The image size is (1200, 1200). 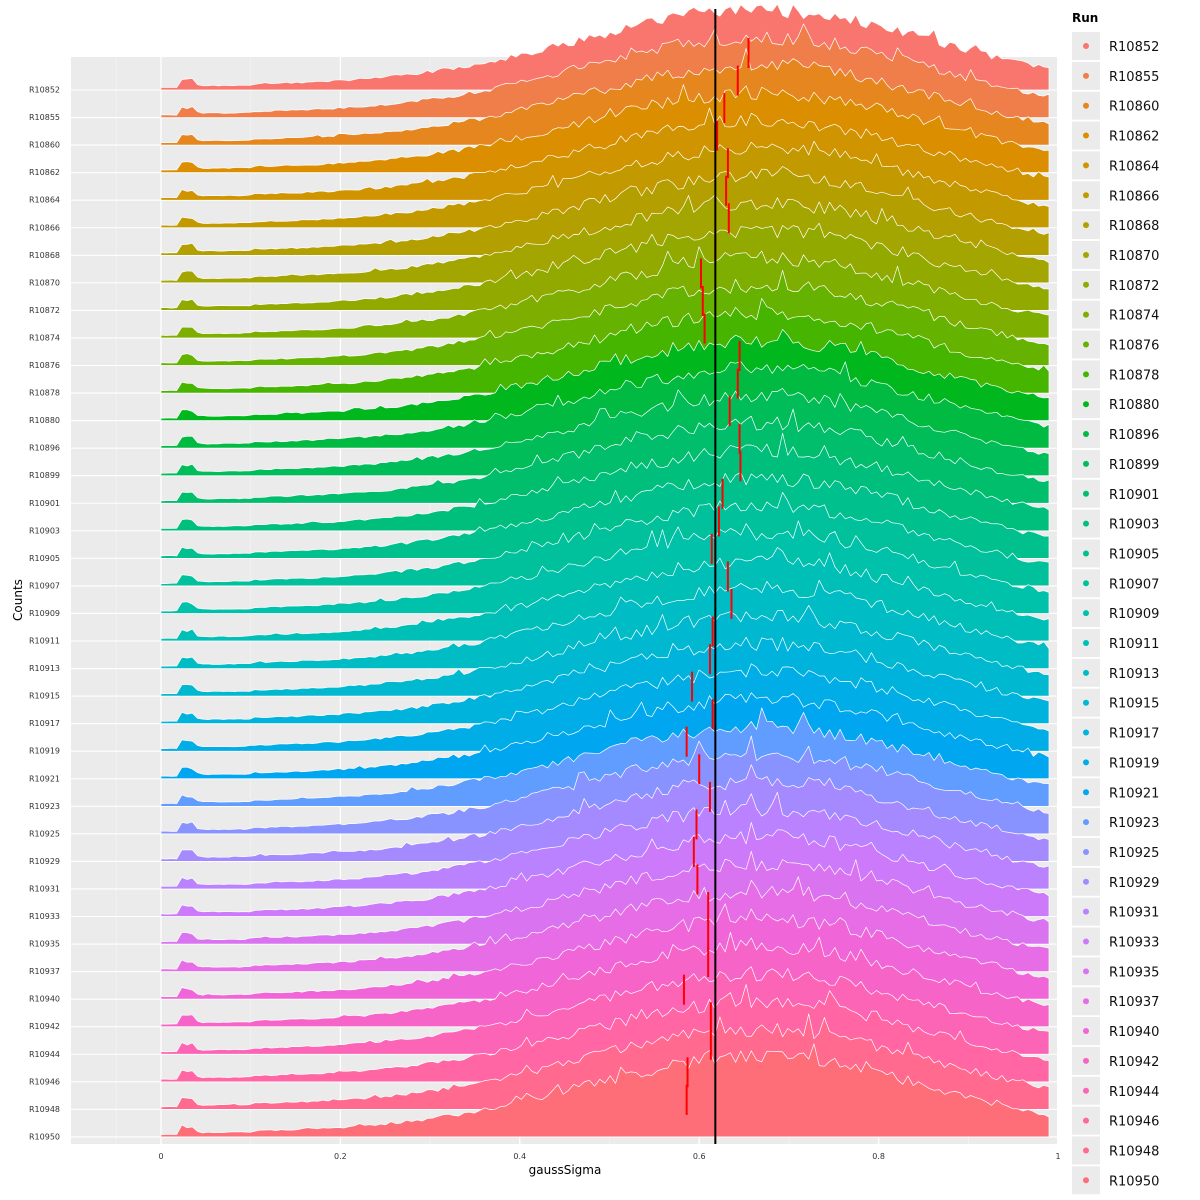 I want to click on legend-label: R10874, so click(x=1134, y=316).